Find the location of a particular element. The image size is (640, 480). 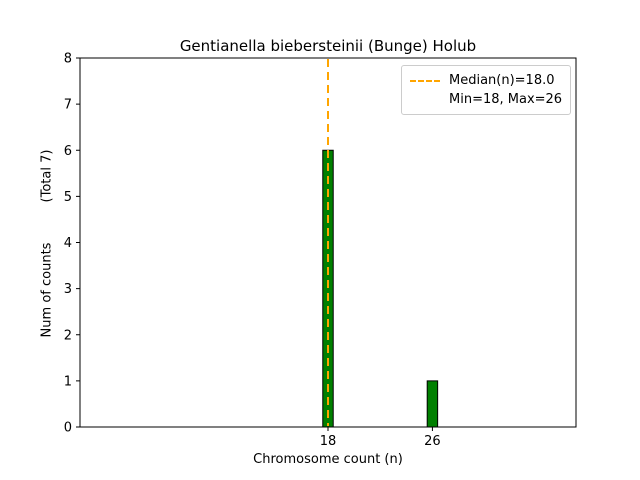

legend-entry-median: Median(n)=18.0 is located at coordinates (486, 80).